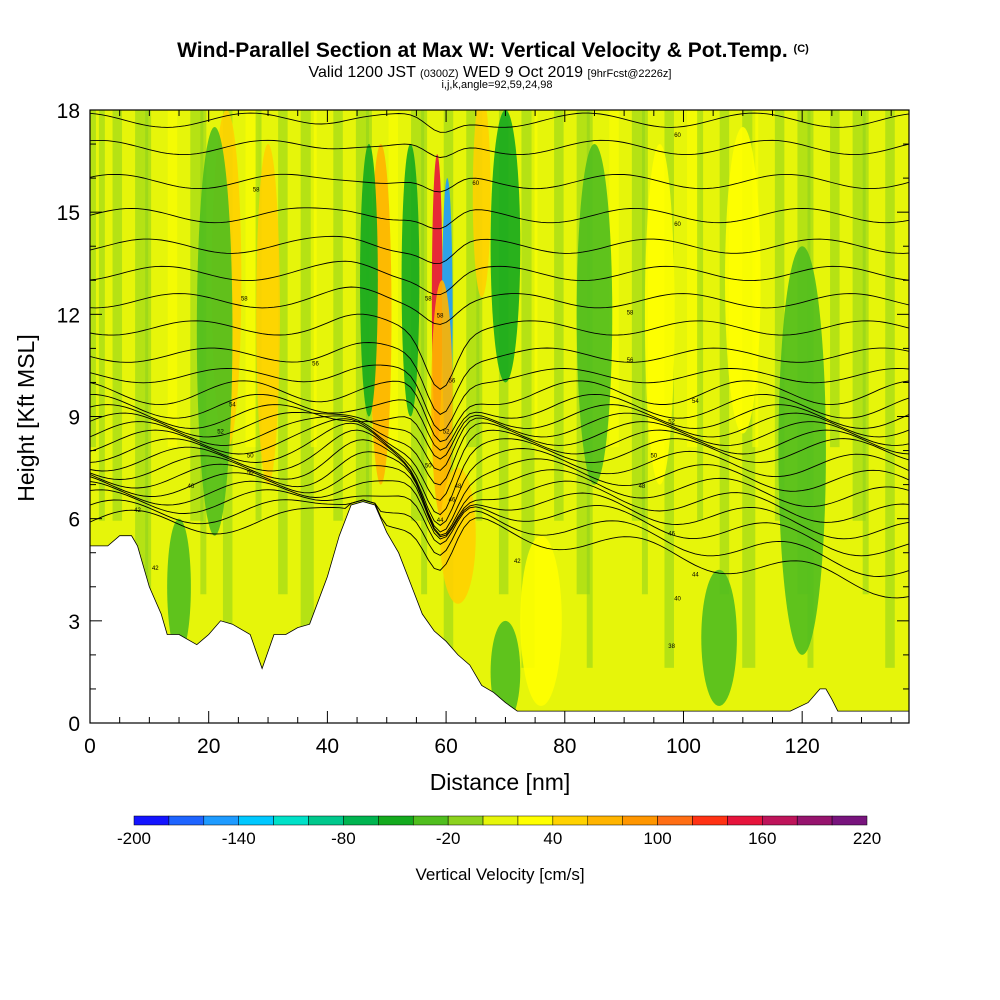  Describe the element at coordinates (239, 838) in the screenshot. I see `colorbar-tick-label: -140` at that location.